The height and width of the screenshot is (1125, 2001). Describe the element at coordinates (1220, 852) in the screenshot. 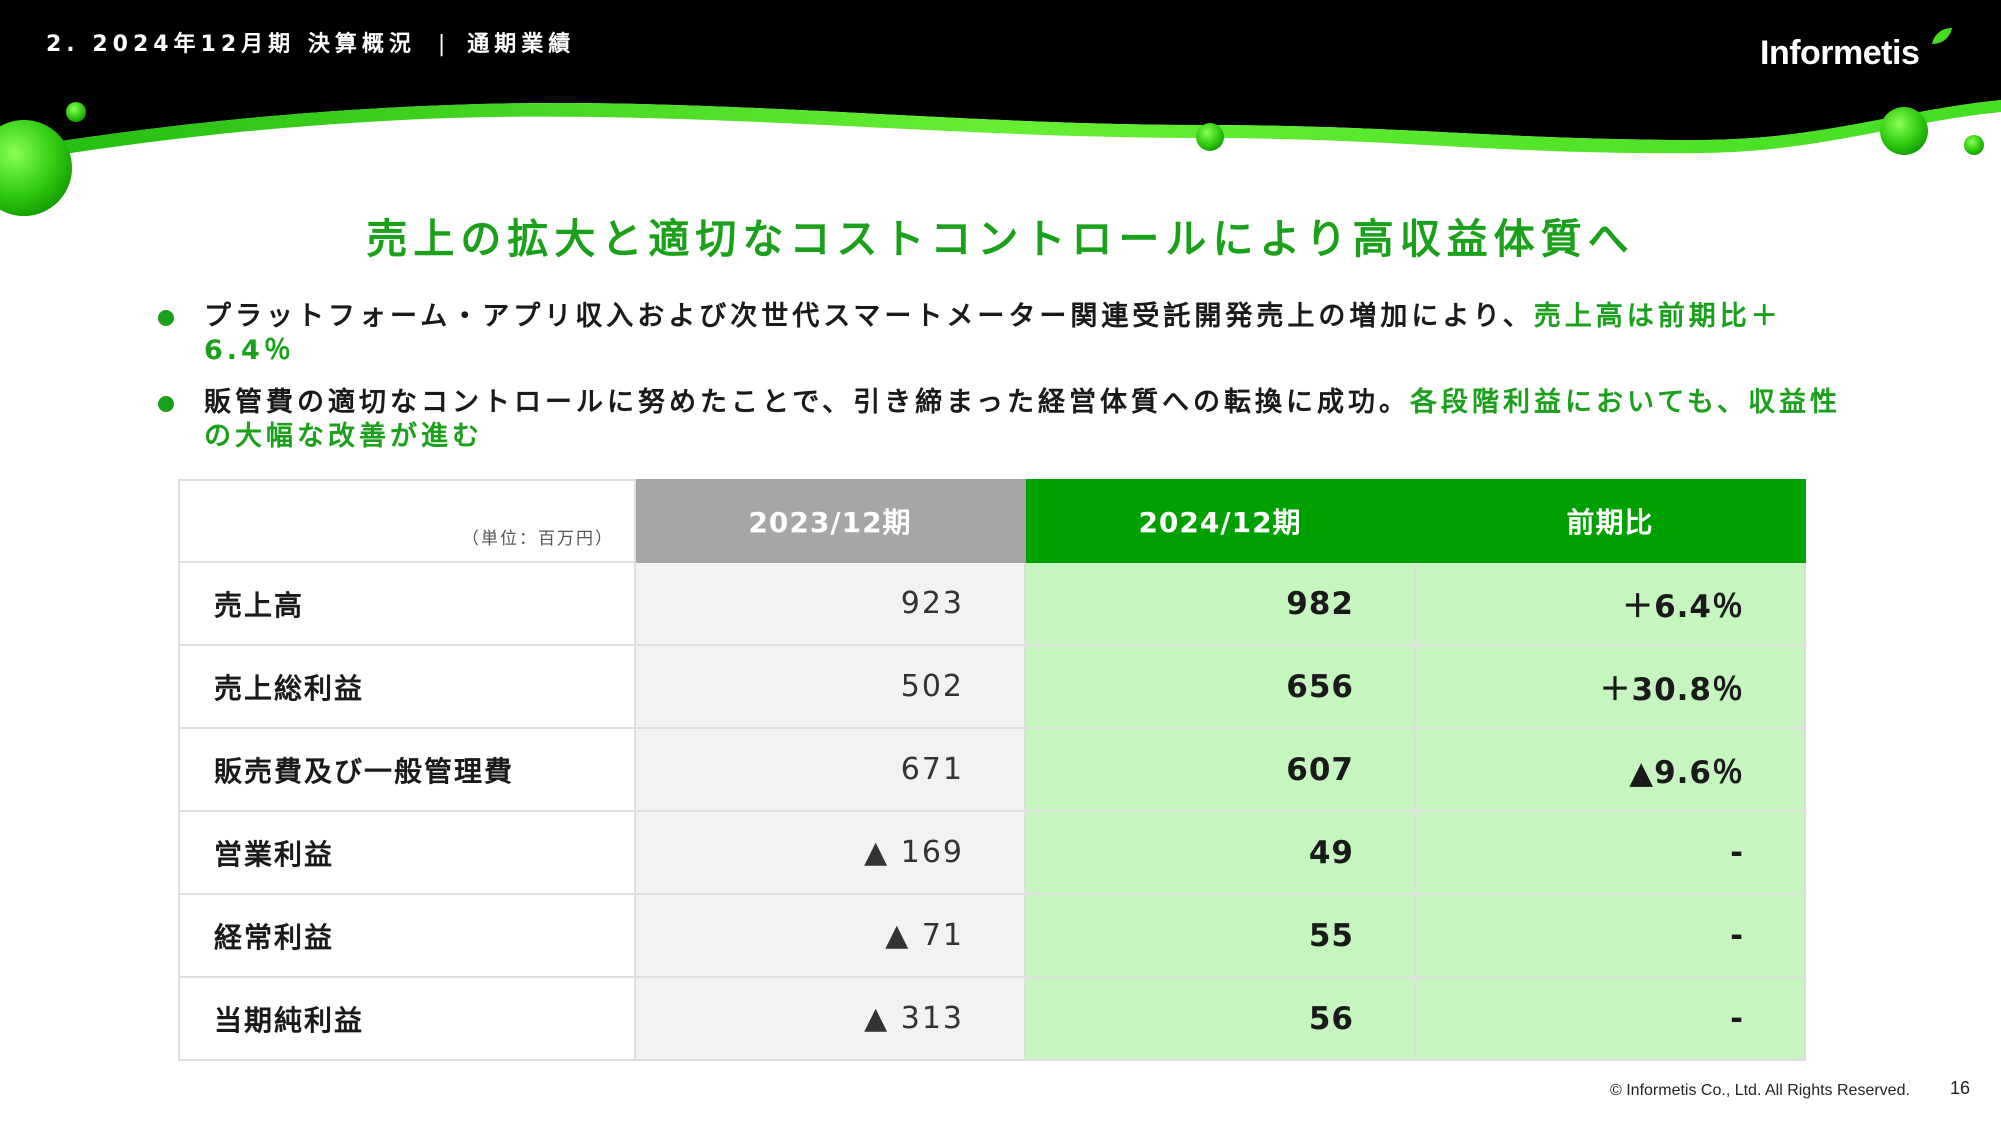

I see `value-2024: 49` at that location.